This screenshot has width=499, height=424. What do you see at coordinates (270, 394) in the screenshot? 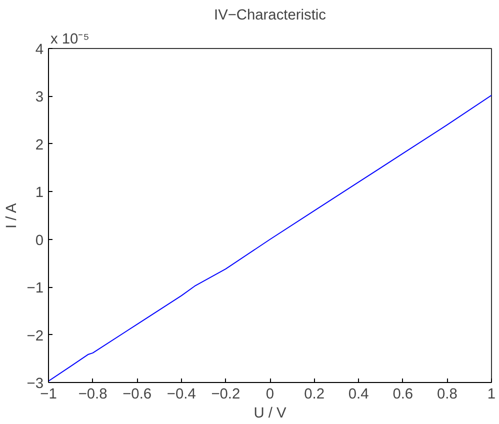
I see `x-tick-label: 0` at bounding box center [270, 394].